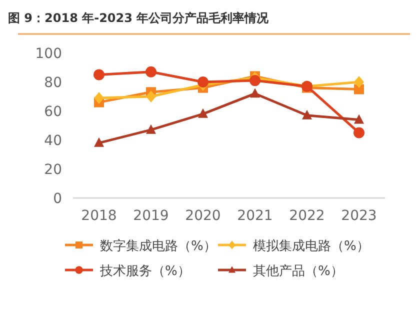 Image resolution: width=418 pixels, height=320 pixels. Describe the element at coordinates (144, 271) in the screenshot. I see `legend-label: 技术服务（%）` at that location.